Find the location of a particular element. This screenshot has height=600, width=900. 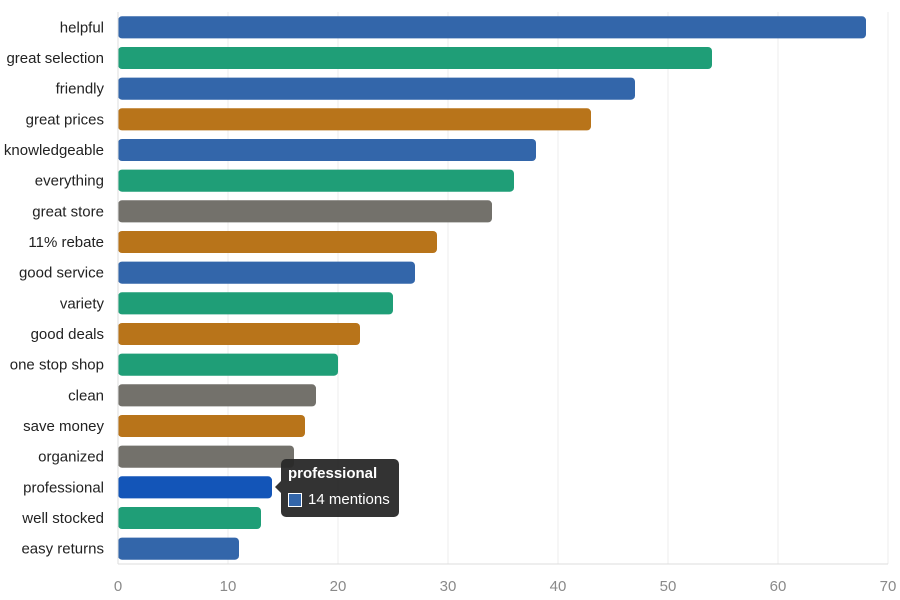

tooltip-value: 14 mentions is located at coordinates (349, 499).